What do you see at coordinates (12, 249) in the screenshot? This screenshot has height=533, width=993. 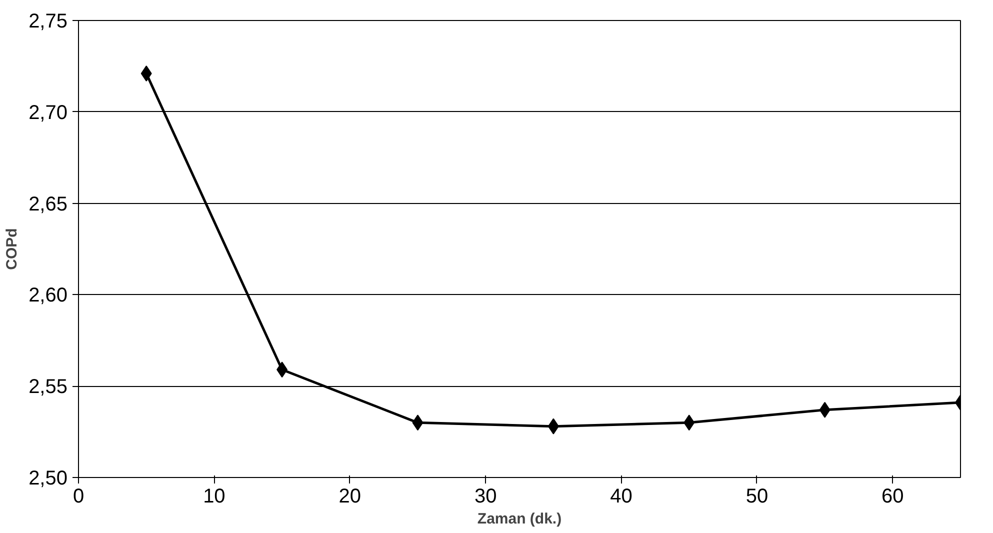 I see `y-axis-title: COPd` at bounding box center [12, 249].